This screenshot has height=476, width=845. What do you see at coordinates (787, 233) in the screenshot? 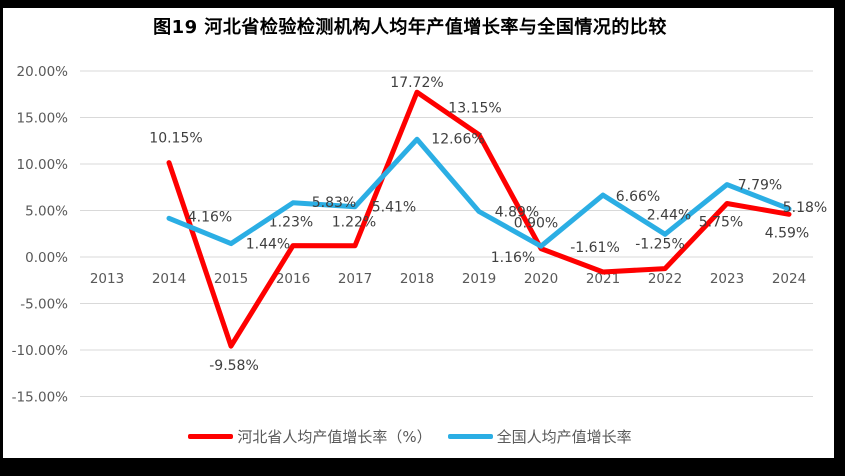
I see `data-label: 4.59%` at bounding box center [787, 233].